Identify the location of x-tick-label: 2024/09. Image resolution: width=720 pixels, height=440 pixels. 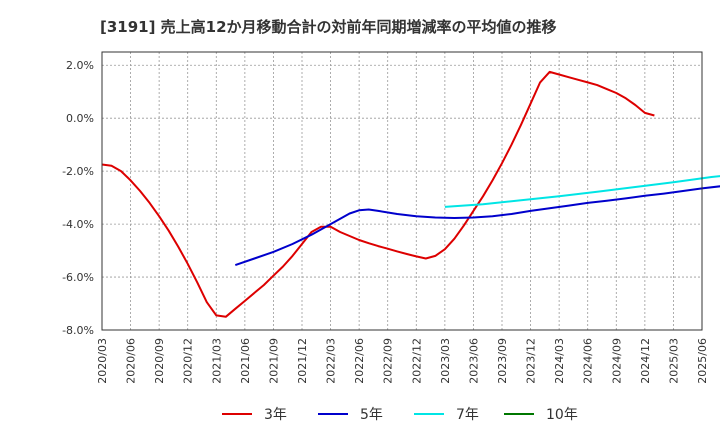
(616, 361).